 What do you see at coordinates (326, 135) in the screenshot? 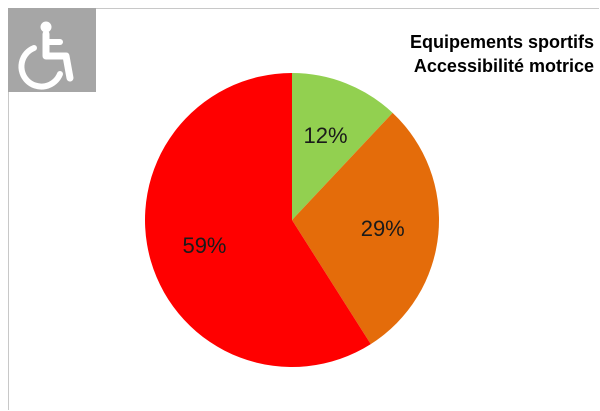
I see `pie-slice-label-1: 12%` at bounding box center [326, 135].